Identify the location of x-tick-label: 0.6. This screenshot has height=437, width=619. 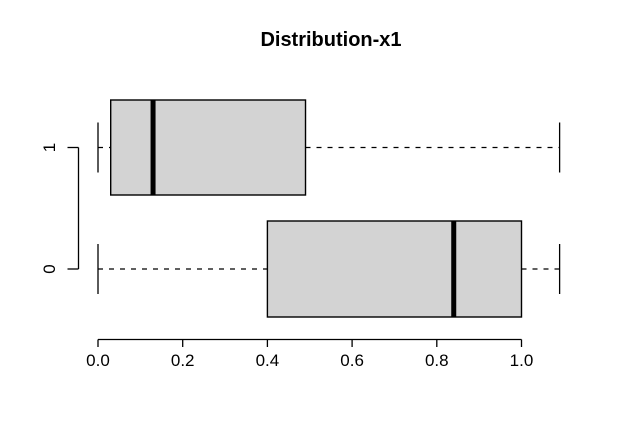
(352, 360).